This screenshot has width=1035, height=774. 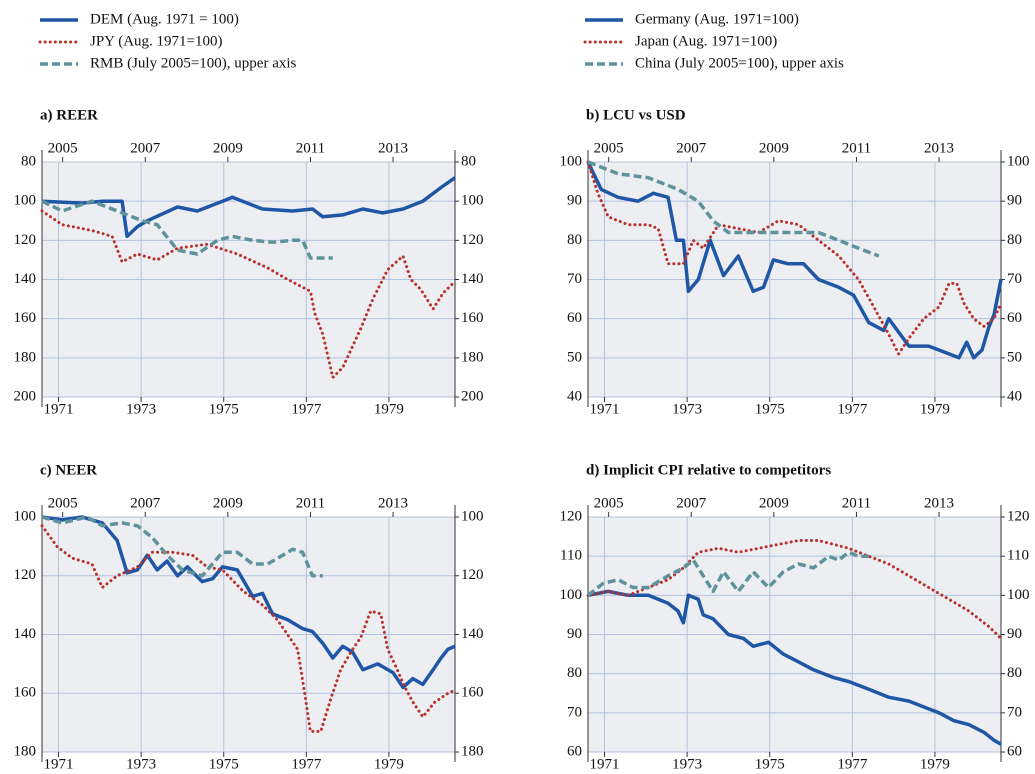 I want to click on y2-tick-label: 200, so click(x=472, y=396).